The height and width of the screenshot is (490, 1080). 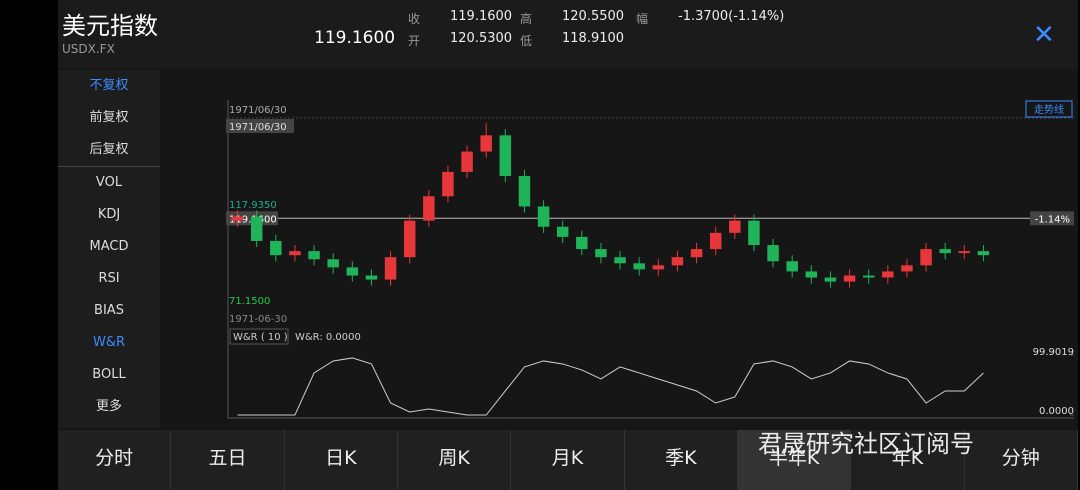 What do you see at coordinates (866, 444) in the screenshot?
I see `watermark: 君晟研究社区订阅号` at bounding box center [866, 444].